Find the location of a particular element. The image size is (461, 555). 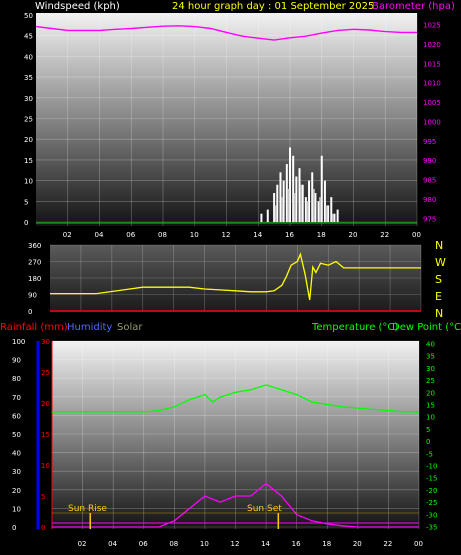

baro-tick-label: 990 is located at coordinates (429, 161).